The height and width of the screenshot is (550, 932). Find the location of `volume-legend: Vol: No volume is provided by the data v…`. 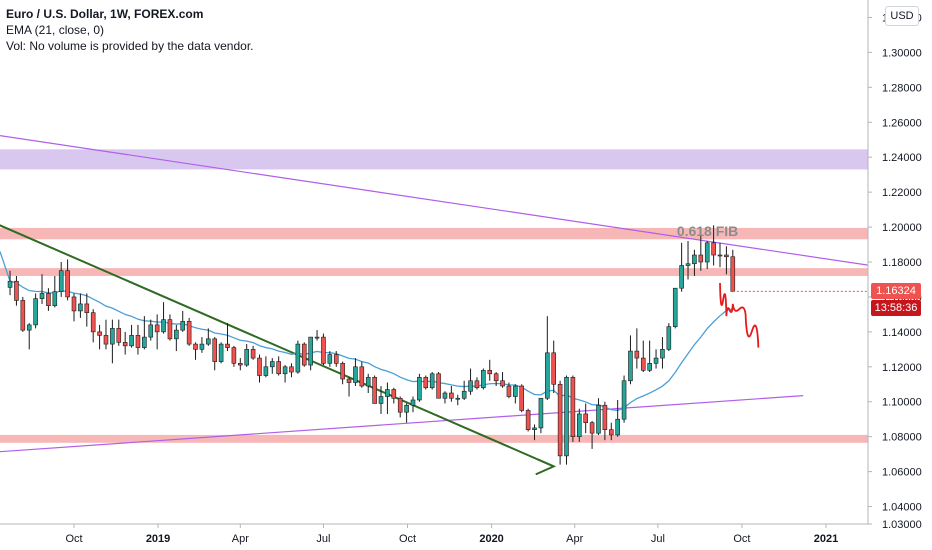

volume-legend: Vol: No volume is provided by the data v… is located at coordinates (130, 46).